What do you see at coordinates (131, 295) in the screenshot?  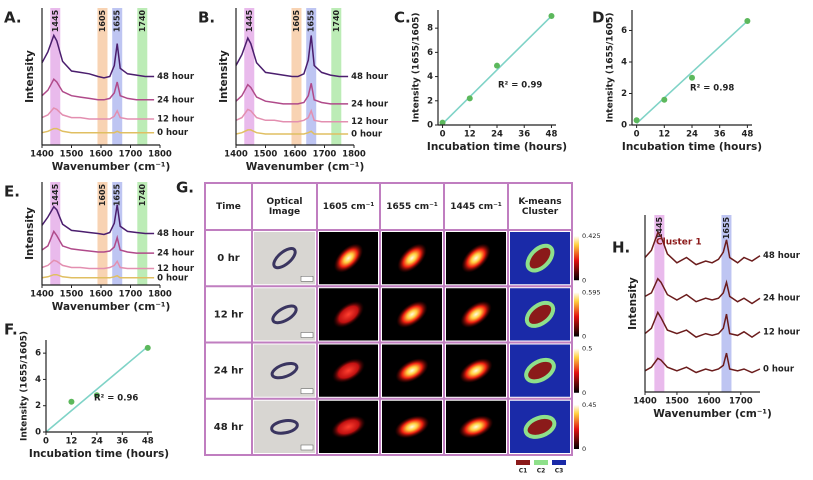 I see `x-tick-label: 1700` at bounding box center [131, 295].